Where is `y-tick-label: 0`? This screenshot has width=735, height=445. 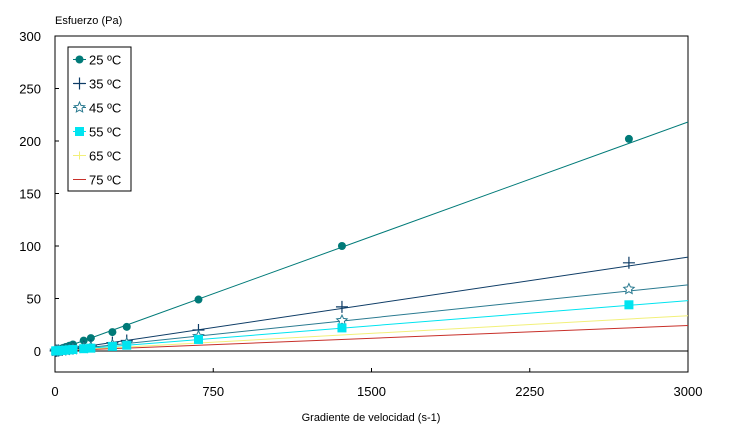
y-tick-label: 0 is located at coordinates (37, 351).